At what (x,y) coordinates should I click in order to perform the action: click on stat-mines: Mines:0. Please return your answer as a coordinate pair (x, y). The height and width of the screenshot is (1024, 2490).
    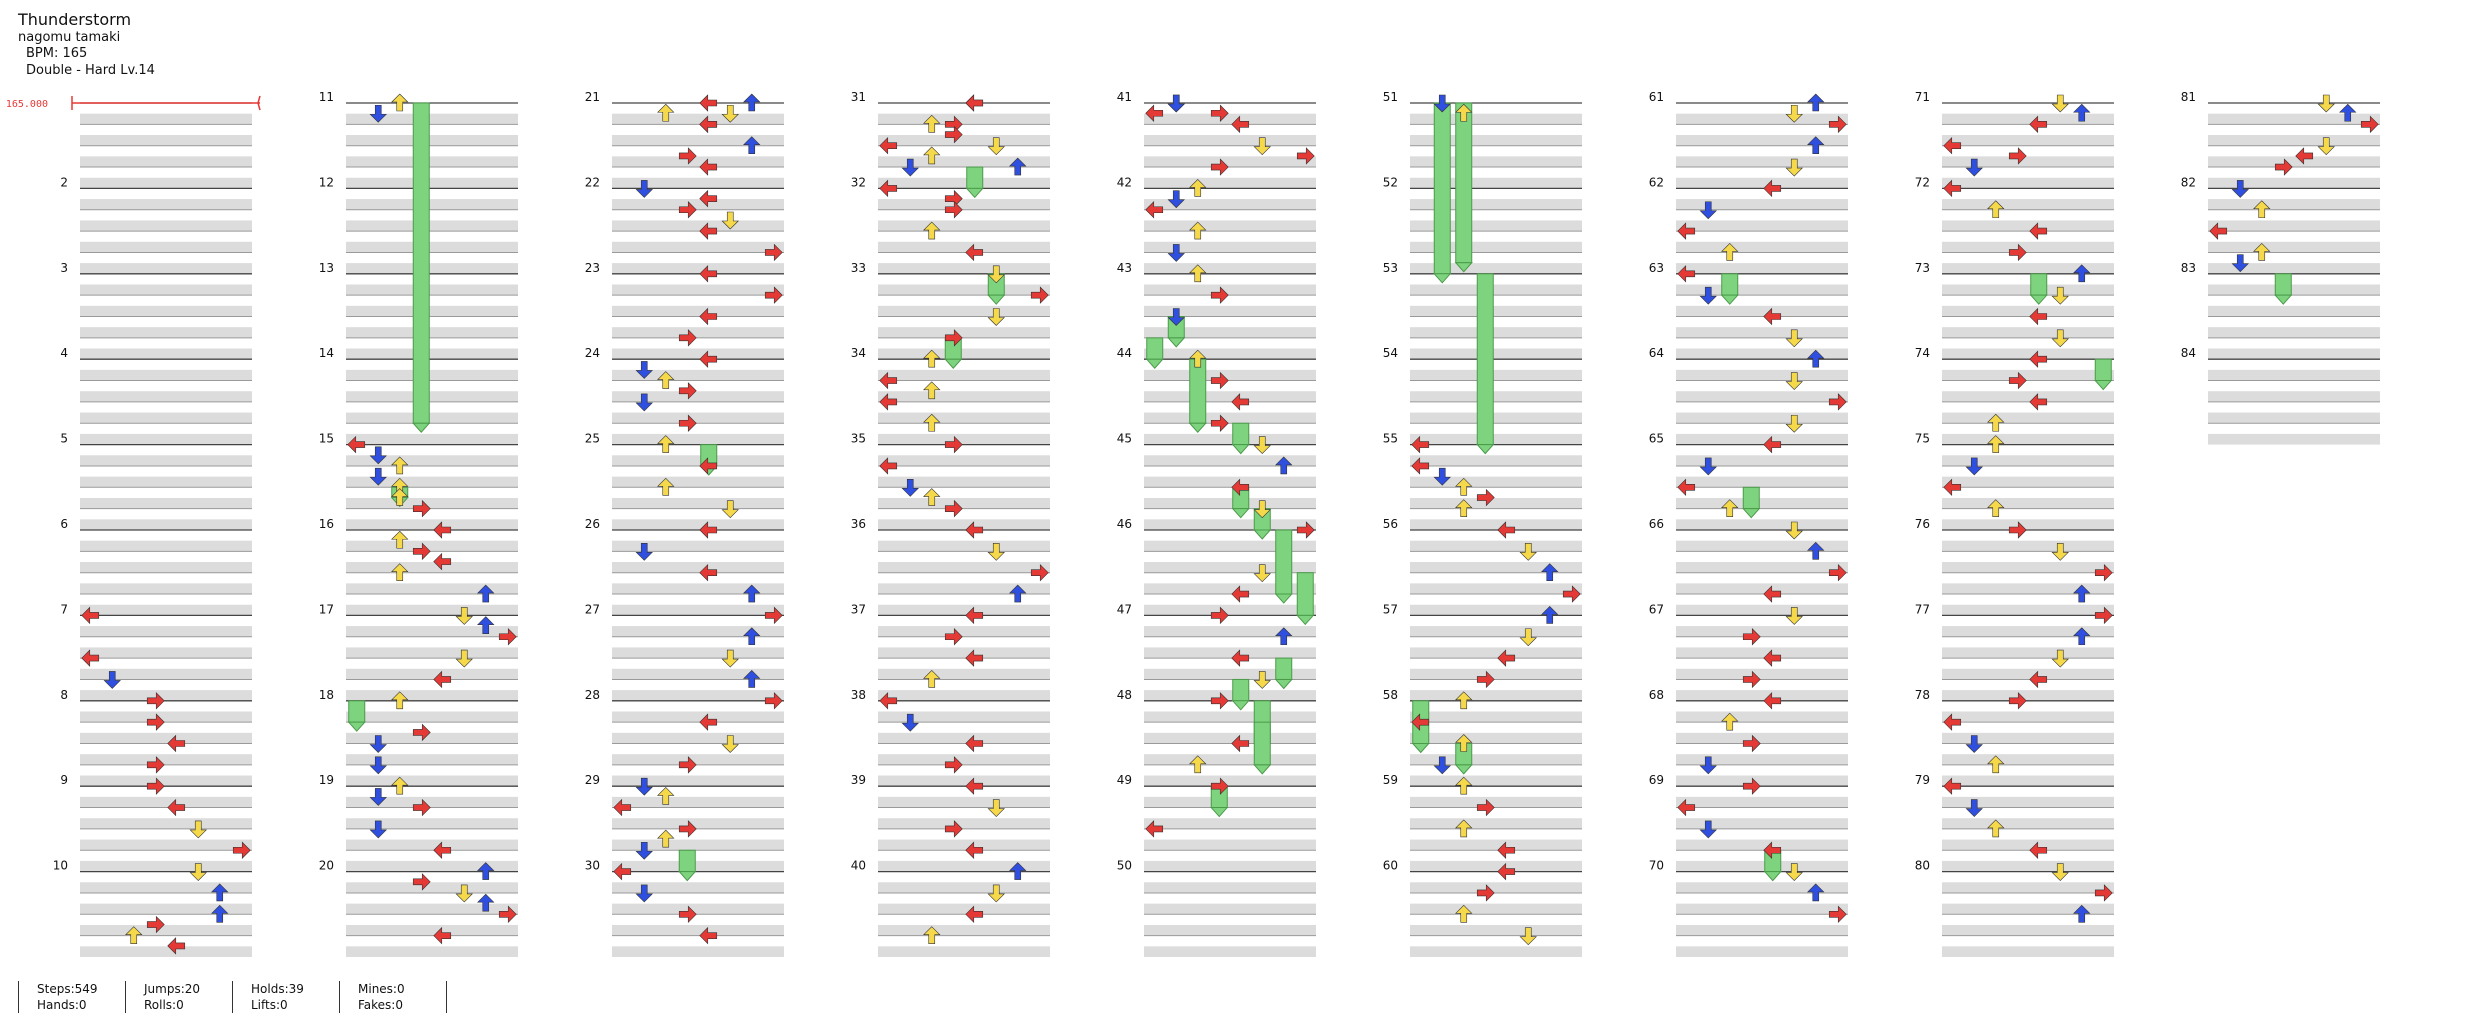
    Looking at the image, I should click on (381, 989).